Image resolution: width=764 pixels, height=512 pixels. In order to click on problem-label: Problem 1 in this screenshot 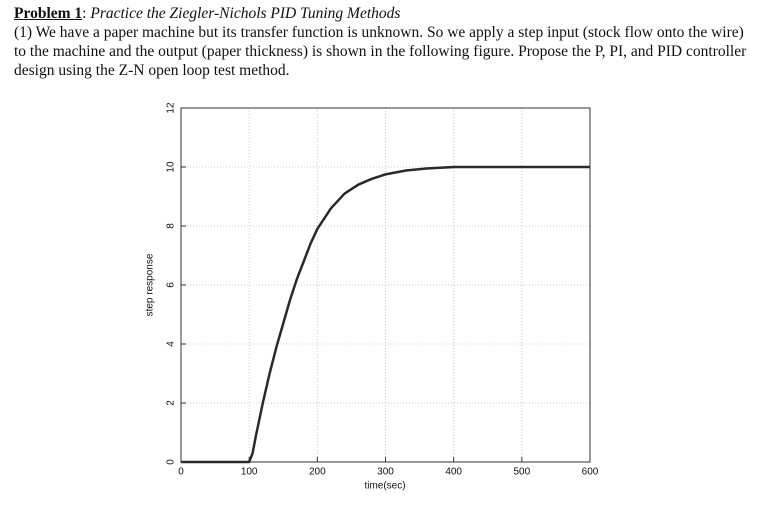, I will do `click(48, 13)`.